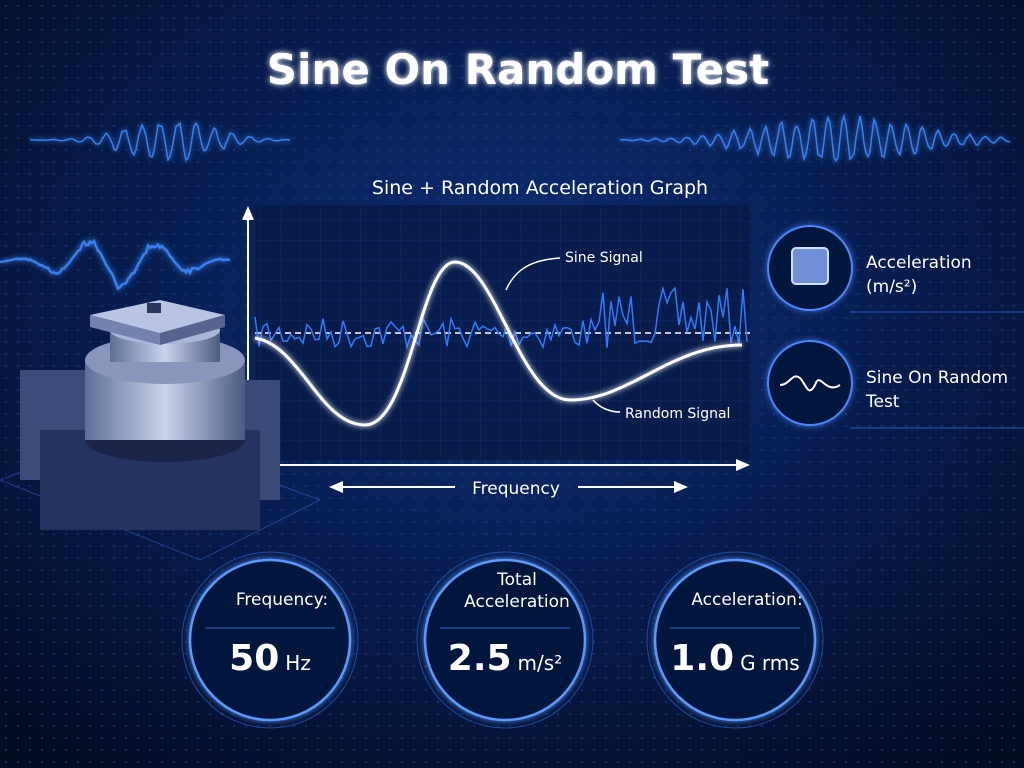  I want to click on x-axis-label: Frequency, so click(516, 489).